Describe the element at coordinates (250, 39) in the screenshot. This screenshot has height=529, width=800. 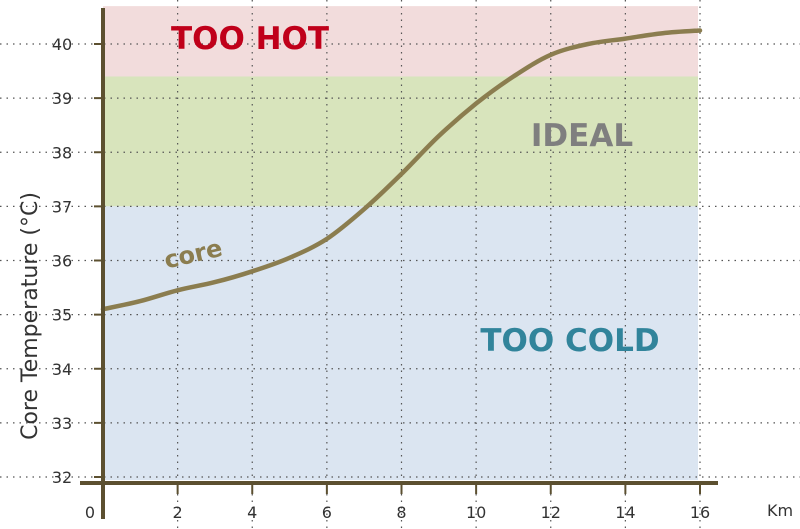
I see `zone-label-0: TOO HOT` at that location.